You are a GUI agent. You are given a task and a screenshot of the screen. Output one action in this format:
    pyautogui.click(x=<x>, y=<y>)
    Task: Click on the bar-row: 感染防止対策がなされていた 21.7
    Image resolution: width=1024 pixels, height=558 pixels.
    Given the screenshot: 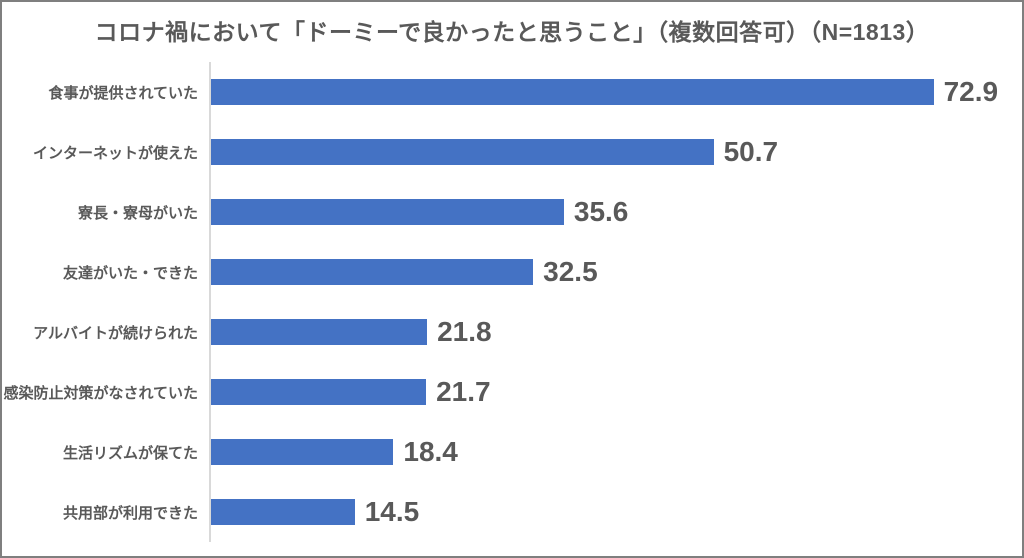 What is the action you would take?
    pyautogui.click(x=512, y=392)
    